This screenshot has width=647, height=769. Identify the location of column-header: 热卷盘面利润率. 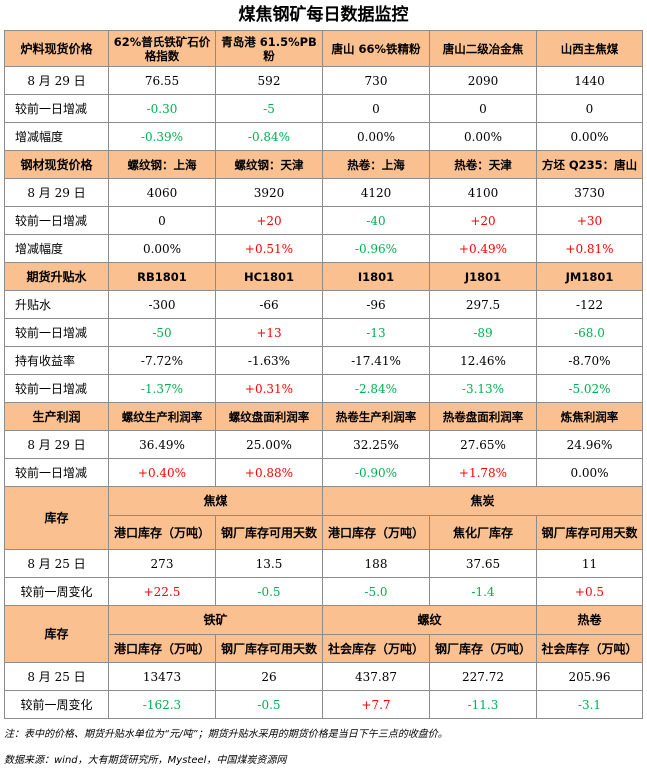
(483, 416).